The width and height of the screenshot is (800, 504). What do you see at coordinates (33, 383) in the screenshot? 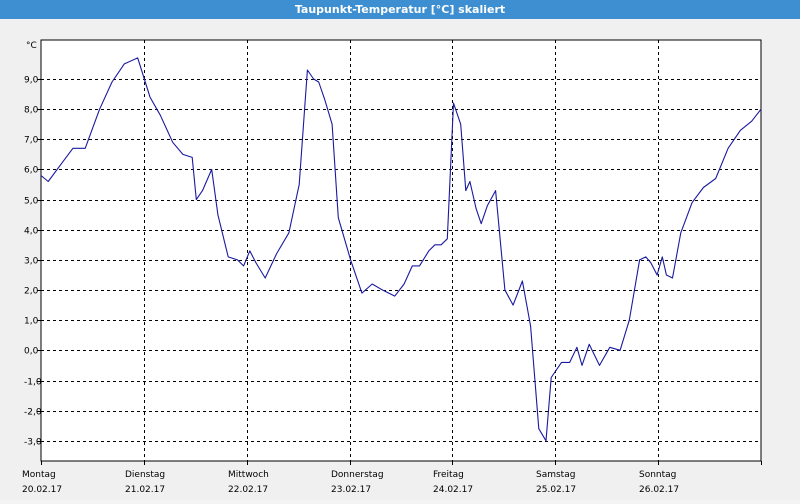
I see `y-tick-label: -1,0` at bounding box center [33, 383].